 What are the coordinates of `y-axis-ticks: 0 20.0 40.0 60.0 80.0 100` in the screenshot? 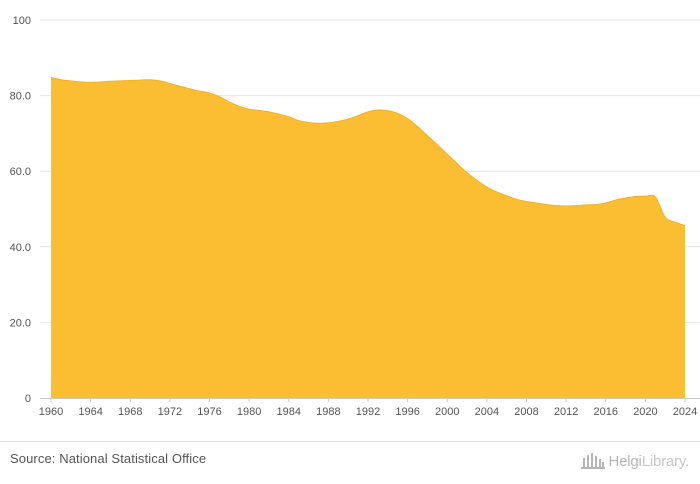 It's located at (20, 210).